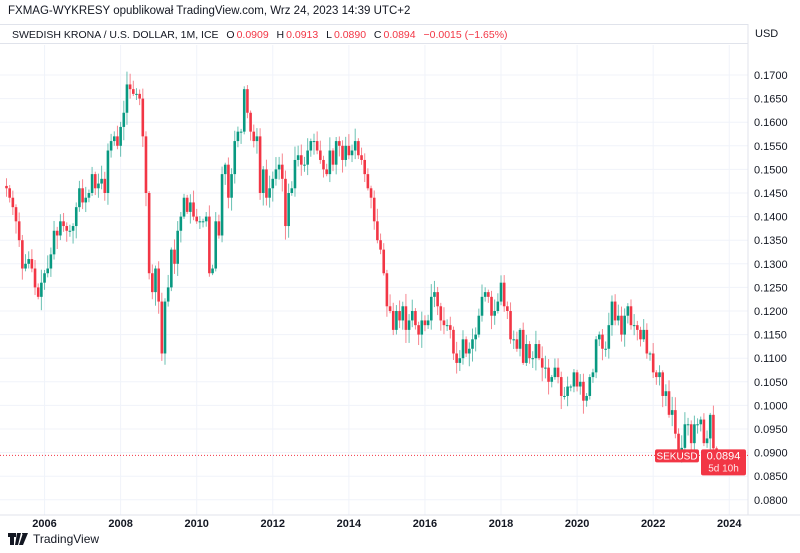 This screenshot has width=800, height=553. I want to click on currency-label: USD, so click(767, 34).